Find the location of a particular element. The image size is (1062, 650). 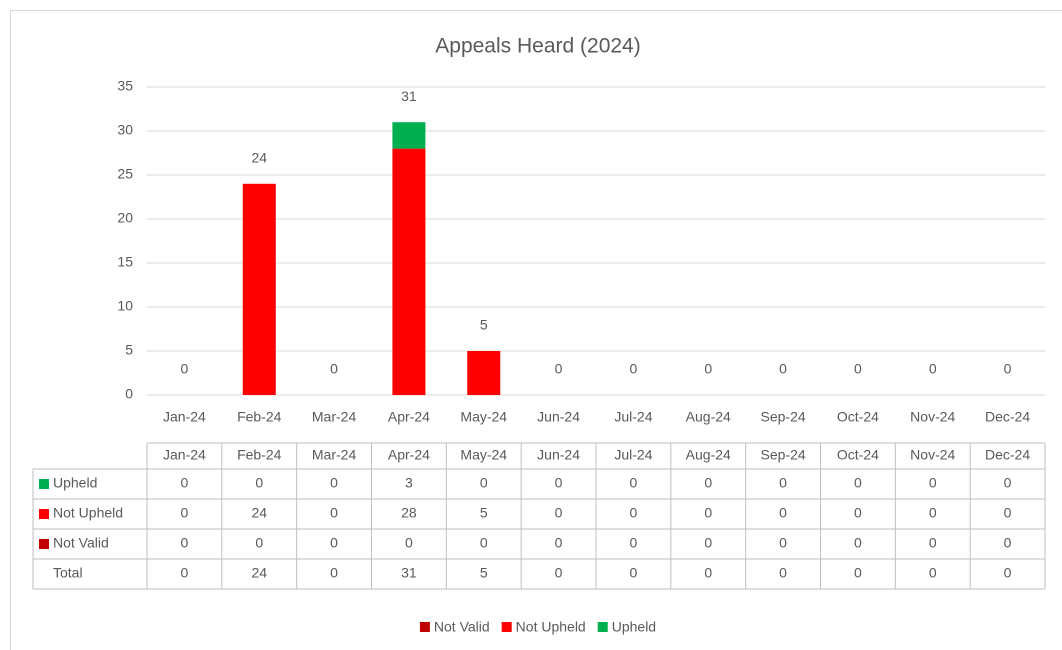

table-header: Feb-24 is located at coordinates (259, 455).